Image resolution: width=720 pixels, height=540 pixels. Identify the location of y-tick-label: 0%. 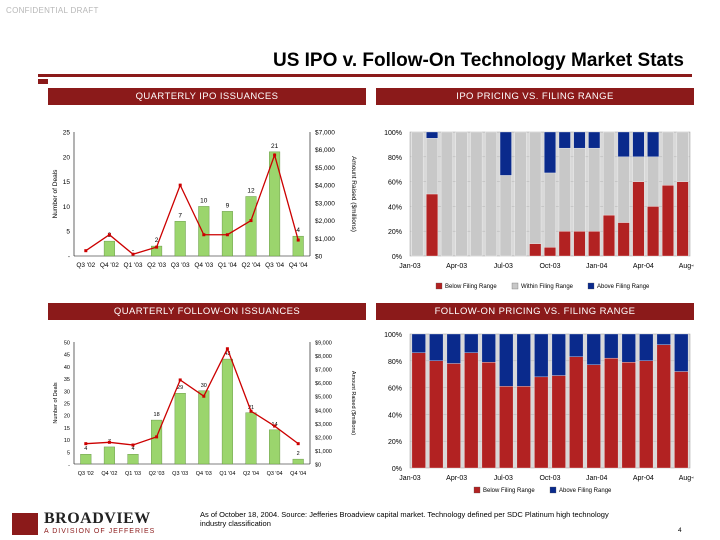
(397, 257).